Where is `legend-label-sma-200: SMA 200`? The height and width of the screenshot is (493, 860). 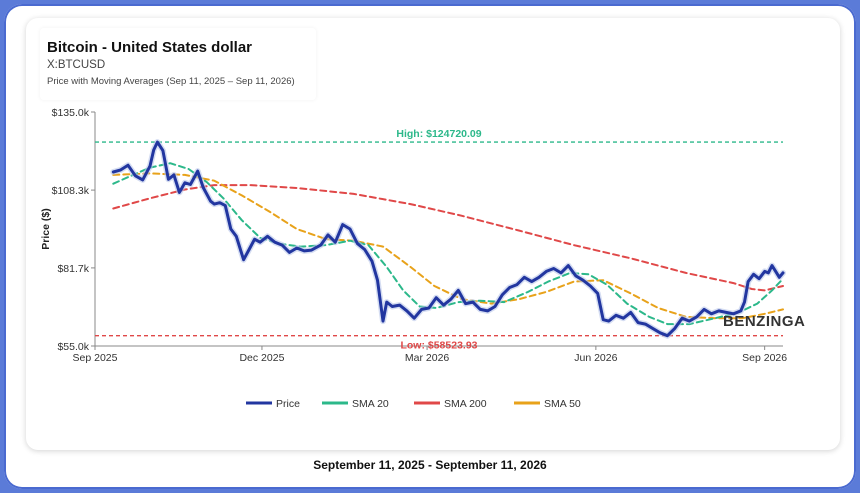
legend-label-sma-200: SMA 200 is located at coordinates (465, 404).